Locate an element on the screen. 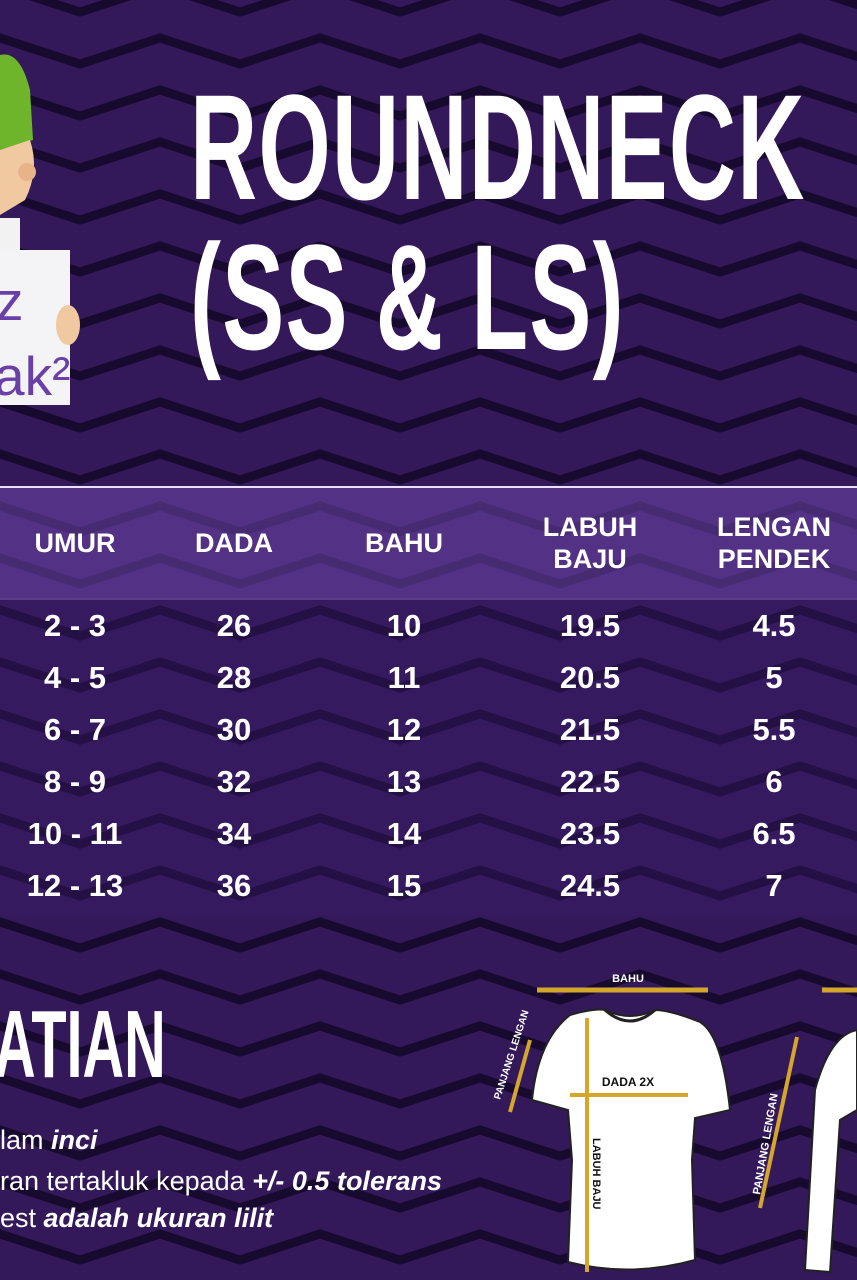 The width and height of the screenshot is (857, 1280). header-umur: UMUR is located at coordinates (75, 543).